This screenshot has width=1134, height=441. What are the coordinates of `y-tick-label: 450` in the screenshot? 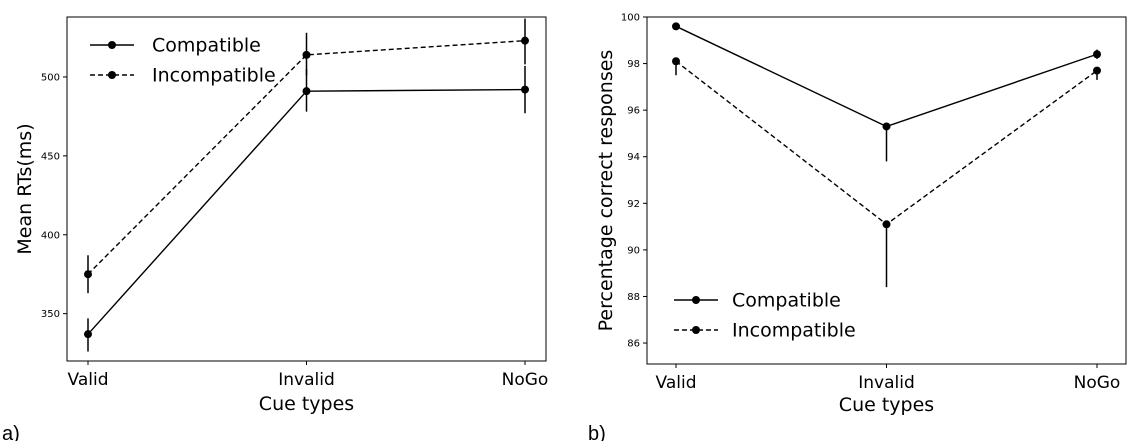 It's located at (50, 156).